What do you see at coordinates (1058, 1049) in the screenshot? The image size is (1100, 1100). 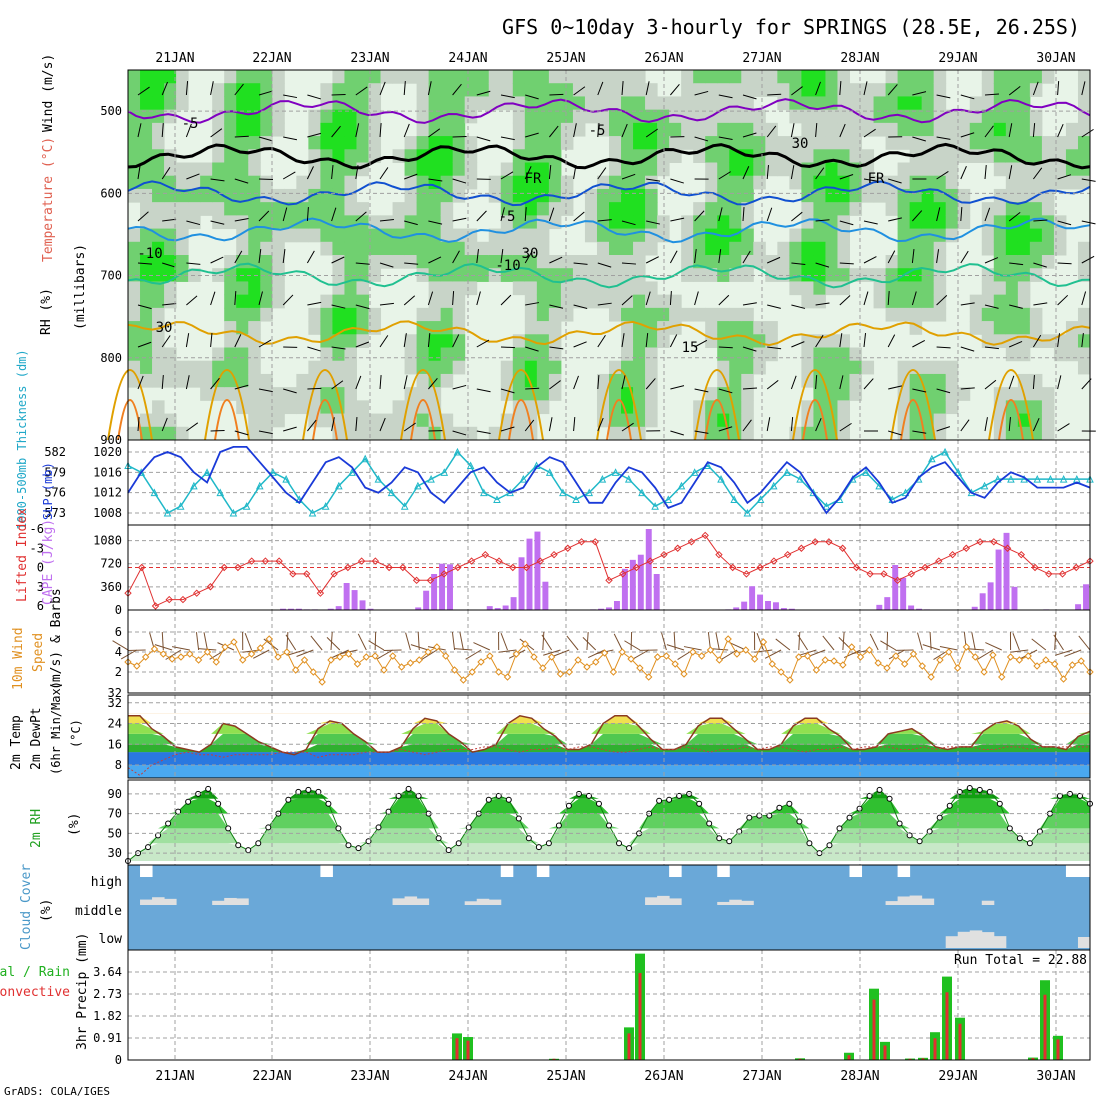 I see `precip-convective-bar` at bounding box center [1058, 1049].